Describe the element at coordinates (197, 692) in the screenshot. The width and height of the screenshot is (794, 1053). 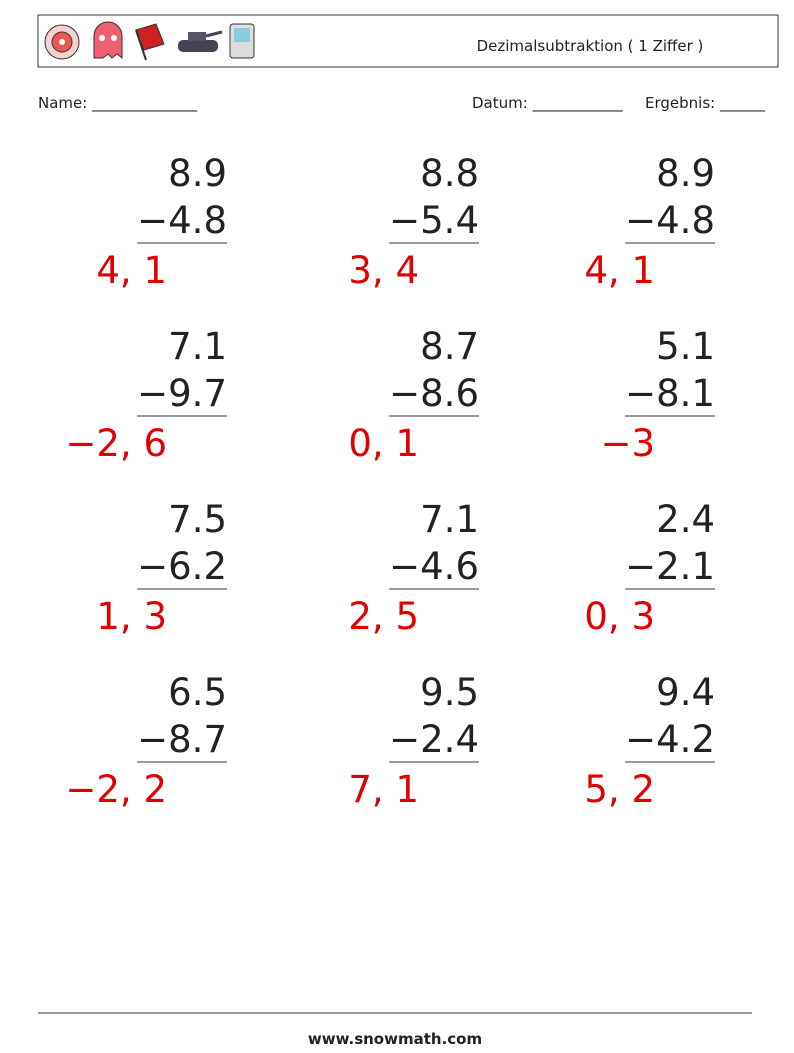
I see `minuend: 6.5` at that location.